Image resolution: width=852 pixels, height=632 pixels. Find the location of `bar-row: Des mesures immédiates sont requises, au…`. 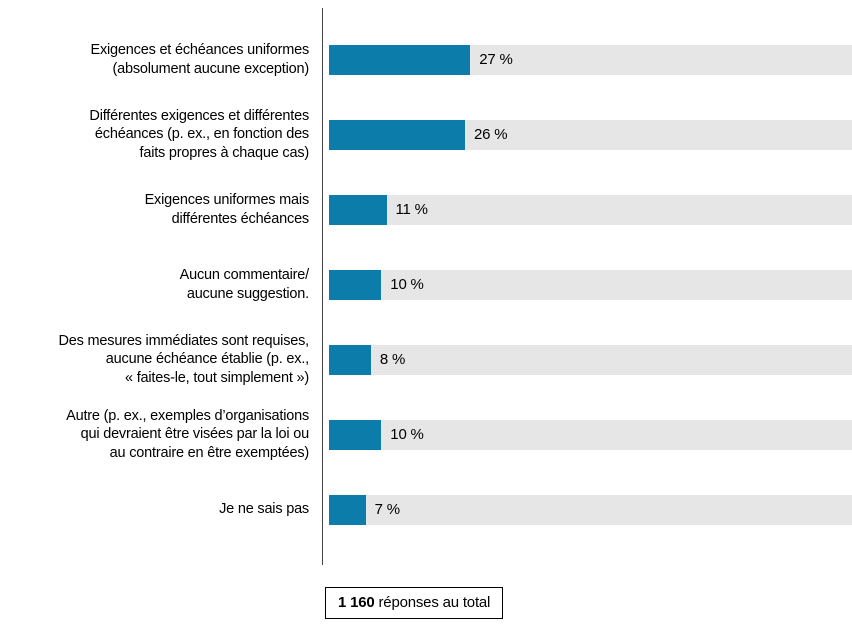

bar-row: Des mesures immédiates sont requises, au… is located at coordinates (426, 359).